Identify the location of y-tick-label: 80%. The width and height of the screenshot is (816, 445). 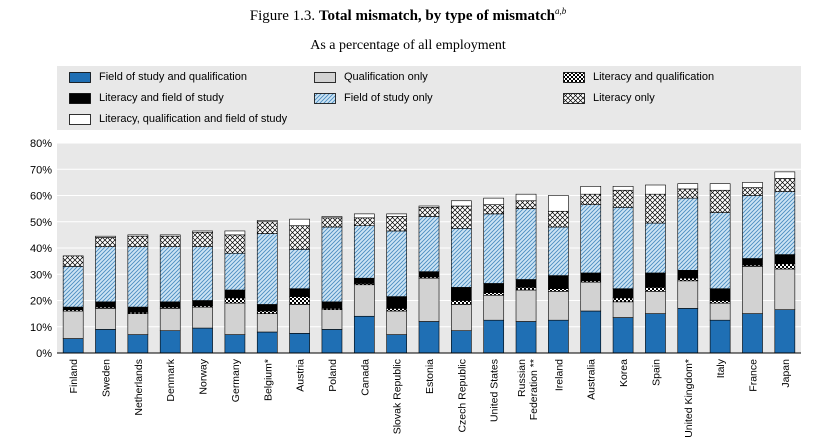
(41, 144).